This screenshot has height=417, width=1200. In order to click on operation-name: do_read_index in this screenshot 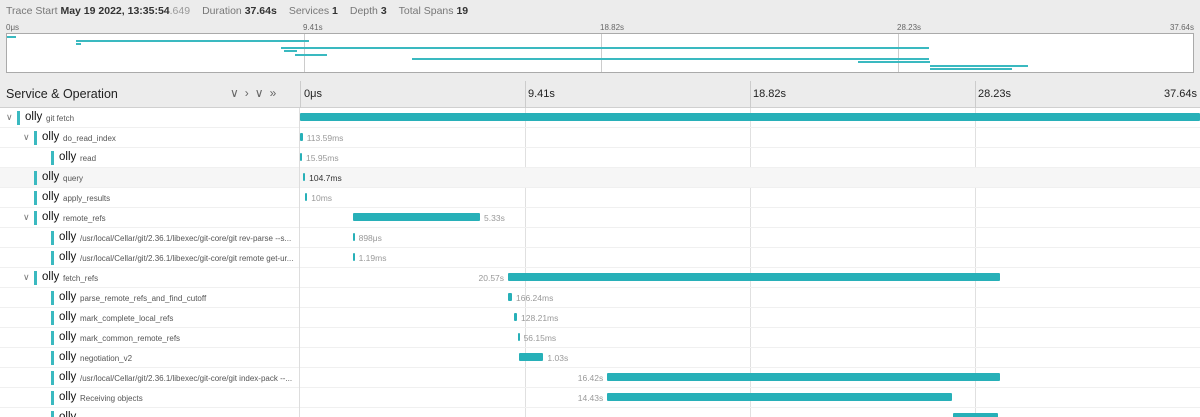, I will do `click(89, 138)`.